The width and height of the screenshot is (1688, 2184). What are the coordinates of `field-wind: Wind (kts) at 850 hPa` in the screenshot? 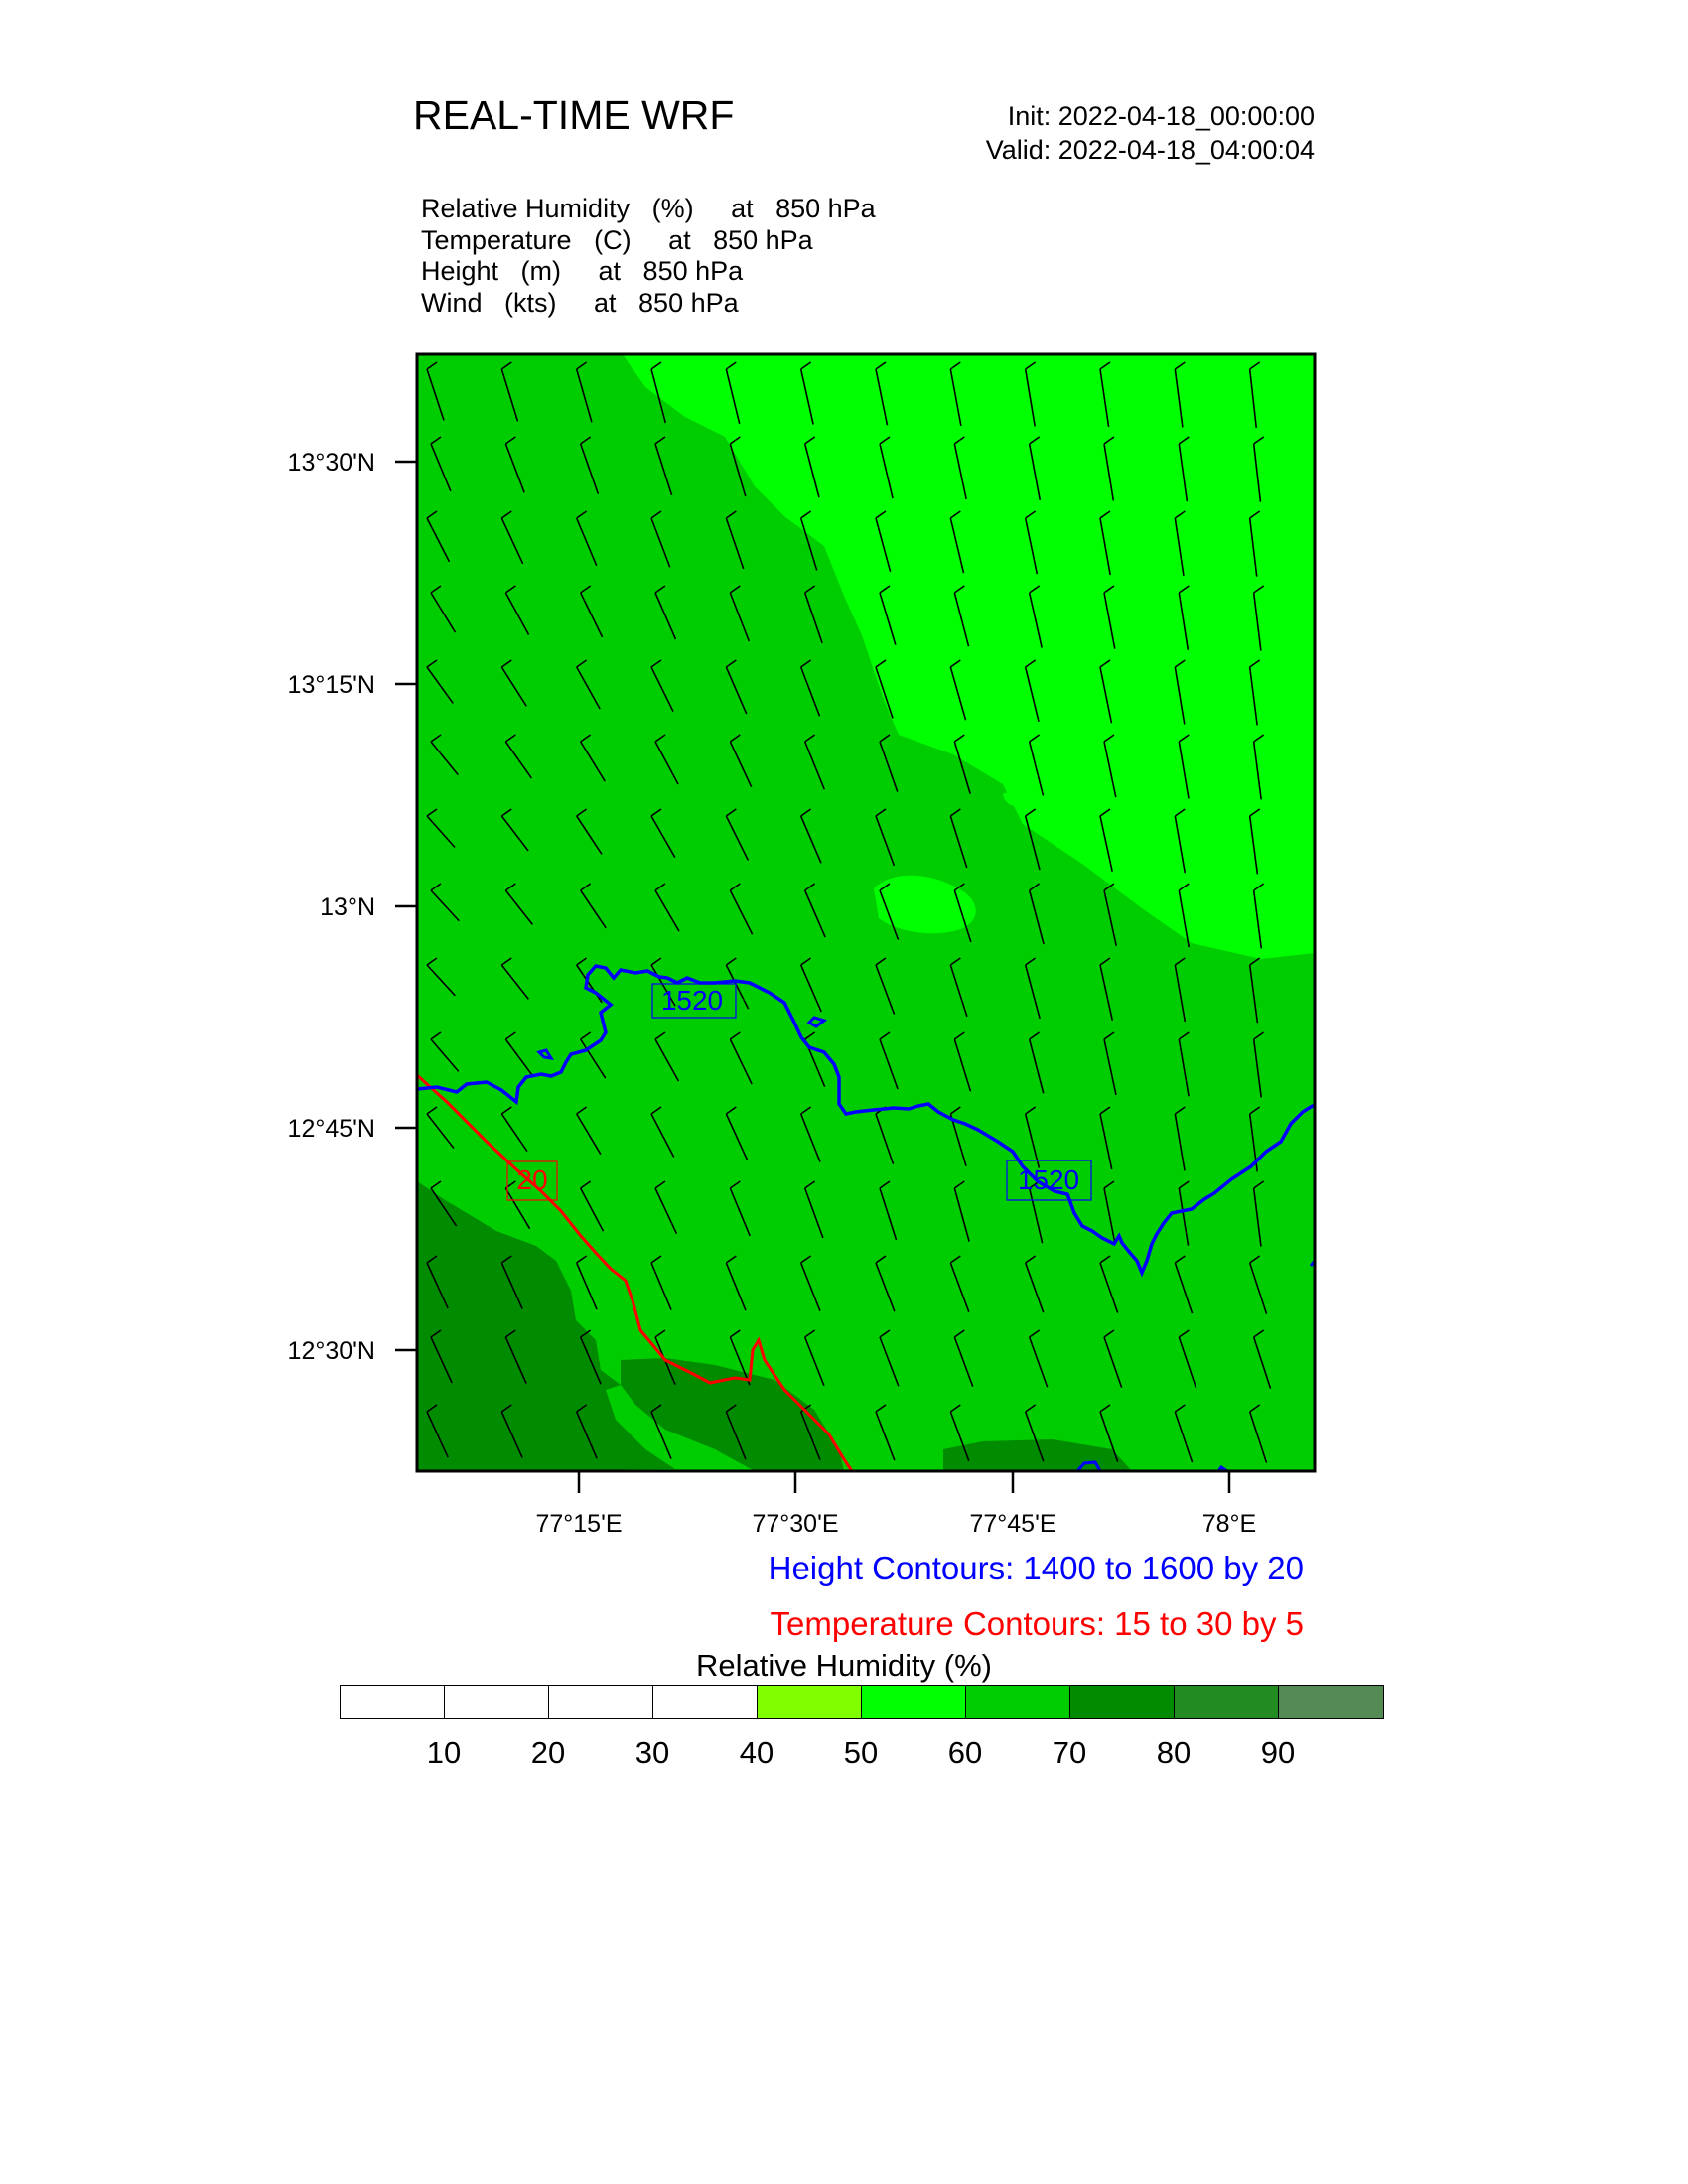 It's located at (580, 302).